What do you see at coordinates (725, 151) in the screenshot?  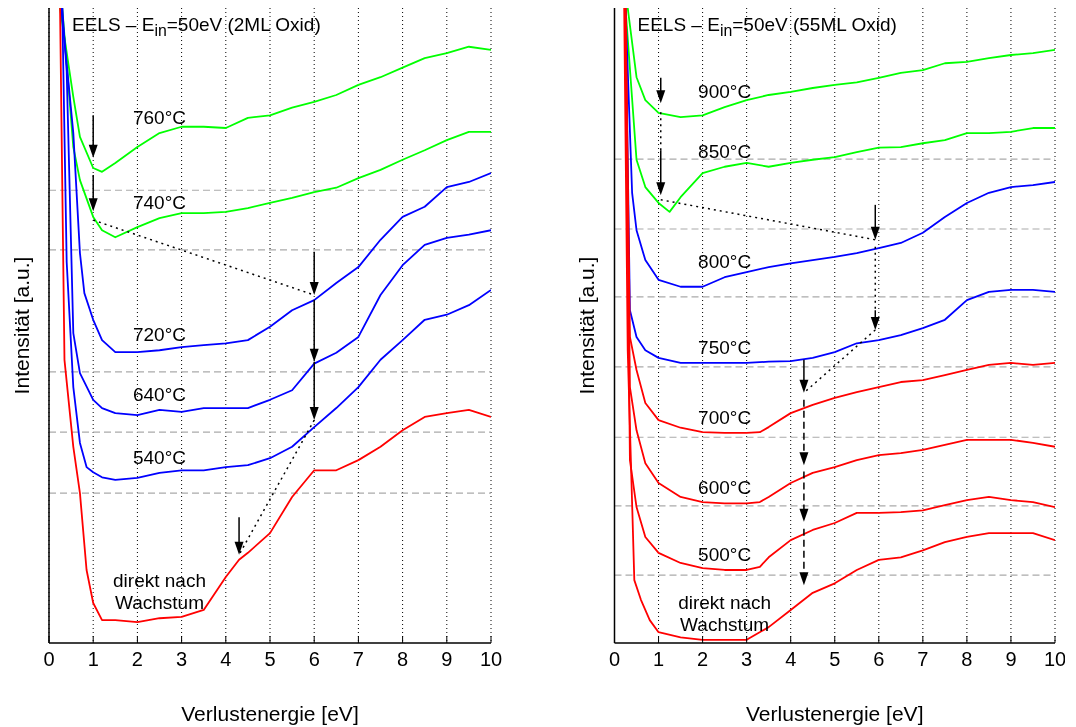 I see `series-label: 850°C` at bounding box center [725, 151].